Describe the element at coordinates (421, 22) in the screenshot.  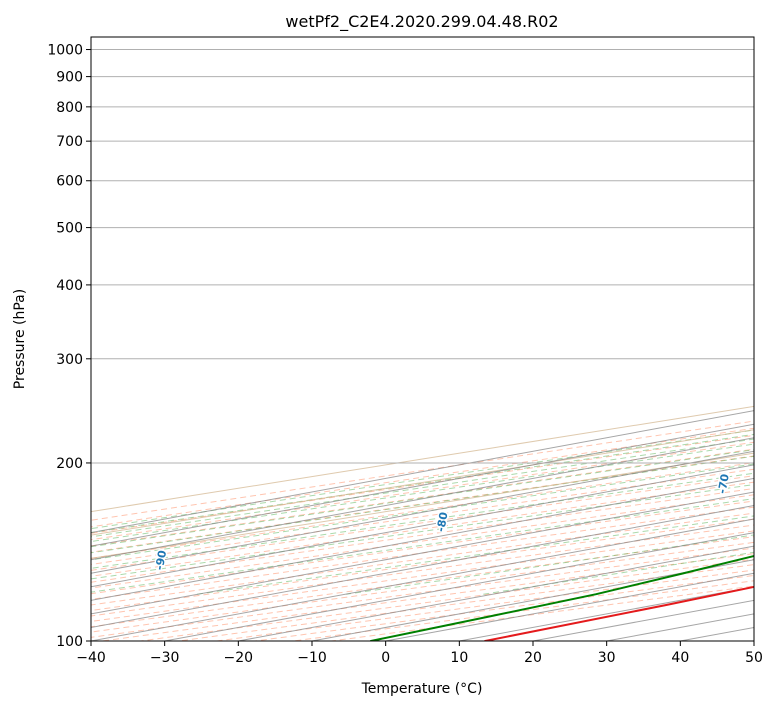
I see `chart-title: wetPf2_C2E4.2020.299.04.48.R02` at that location.